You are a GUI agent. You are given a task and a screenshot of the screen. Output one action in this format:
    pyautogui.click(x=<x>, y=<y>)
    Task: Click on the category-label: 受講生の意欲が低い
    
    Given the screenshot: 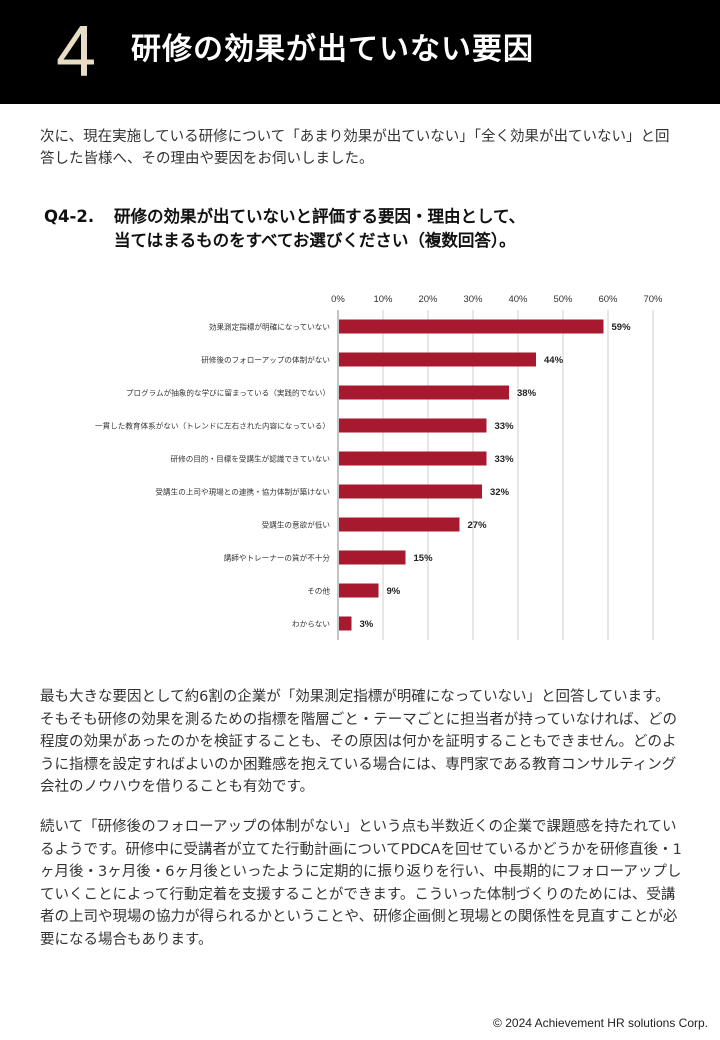 What is the action you would take?
    pyautogui.click(x=296, y=525)
    